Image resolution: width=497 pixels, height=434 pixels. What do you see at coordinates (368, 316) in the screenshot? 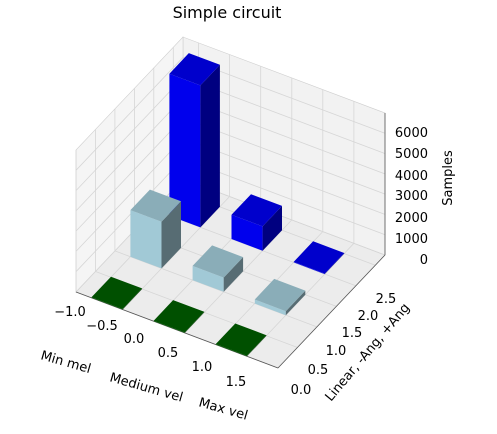
I see `y-tick-label: 2.0` at bounding box center [368, 316].